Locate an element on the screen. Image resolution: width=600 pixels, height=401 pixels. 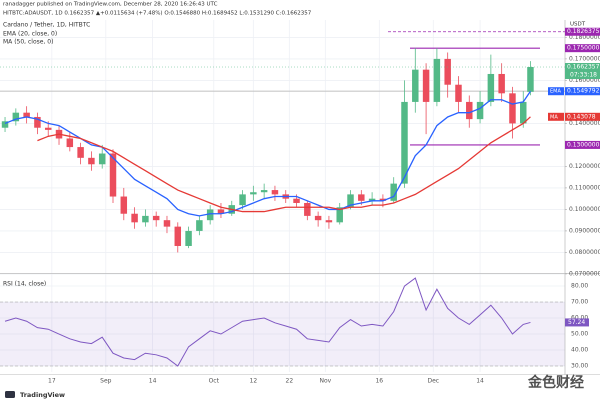
x-tick-label: 17 is located at coordinates (52, 381).